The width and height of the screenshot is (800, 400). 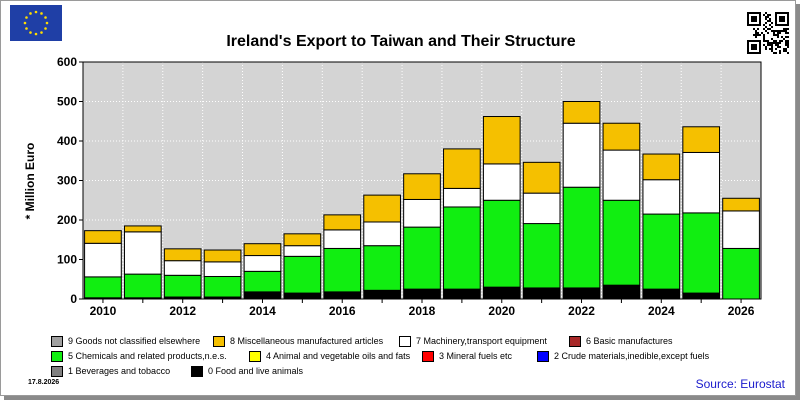 What do you see at coordinates (621, 341) in the screenshot?
I see `legend-item: 6 Basic manufactures` at bounding box center [621, 341].